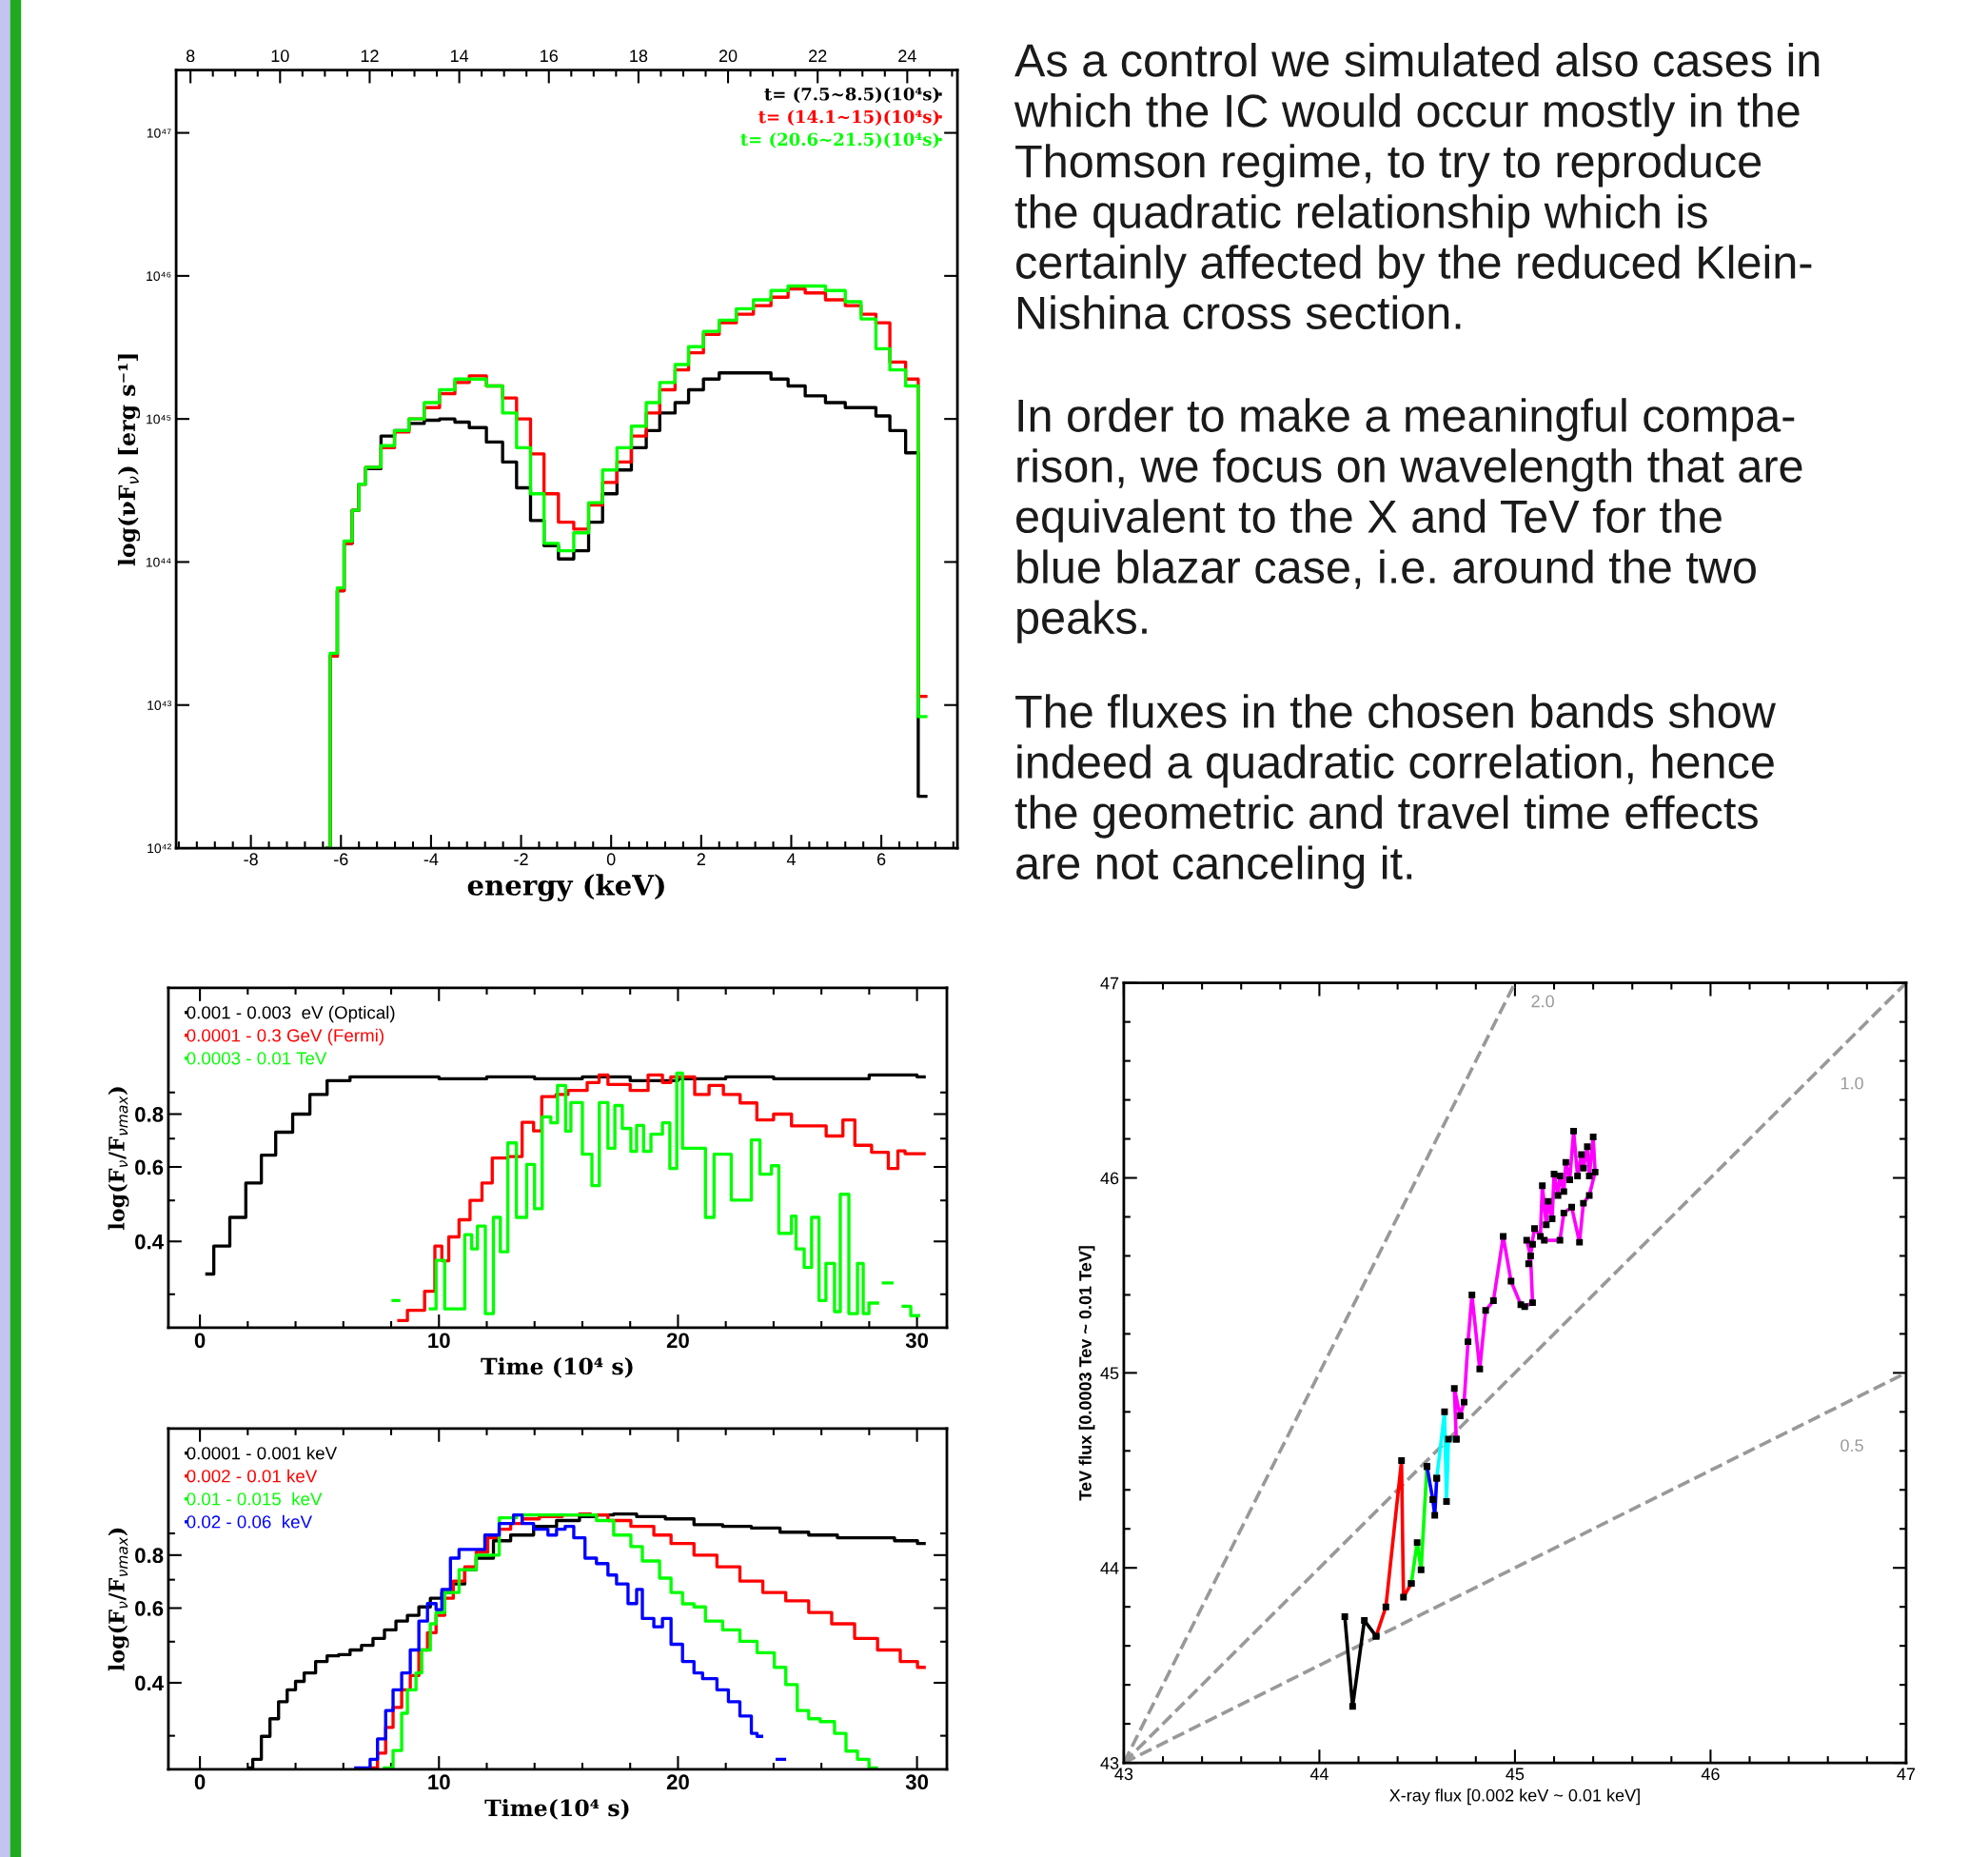 The width and height of the screenshot is (1988, 1857). What do you see at coordinates (556, 1810) in the screenshot?
I see `x-axis-title: Time(10⁴ s)` at bounding box center [556, 1810].